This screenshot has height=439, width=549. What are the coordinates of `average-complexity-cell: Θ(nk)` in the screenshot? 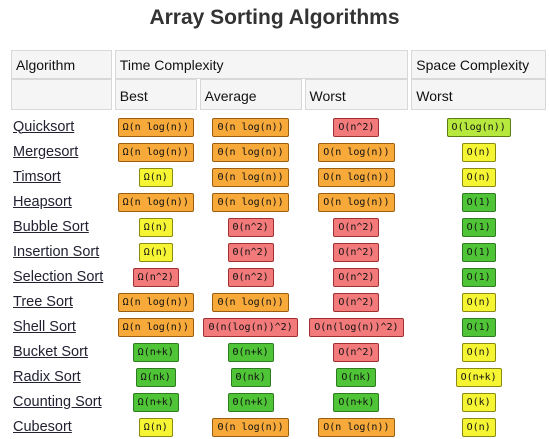 It's located at (251, 376).